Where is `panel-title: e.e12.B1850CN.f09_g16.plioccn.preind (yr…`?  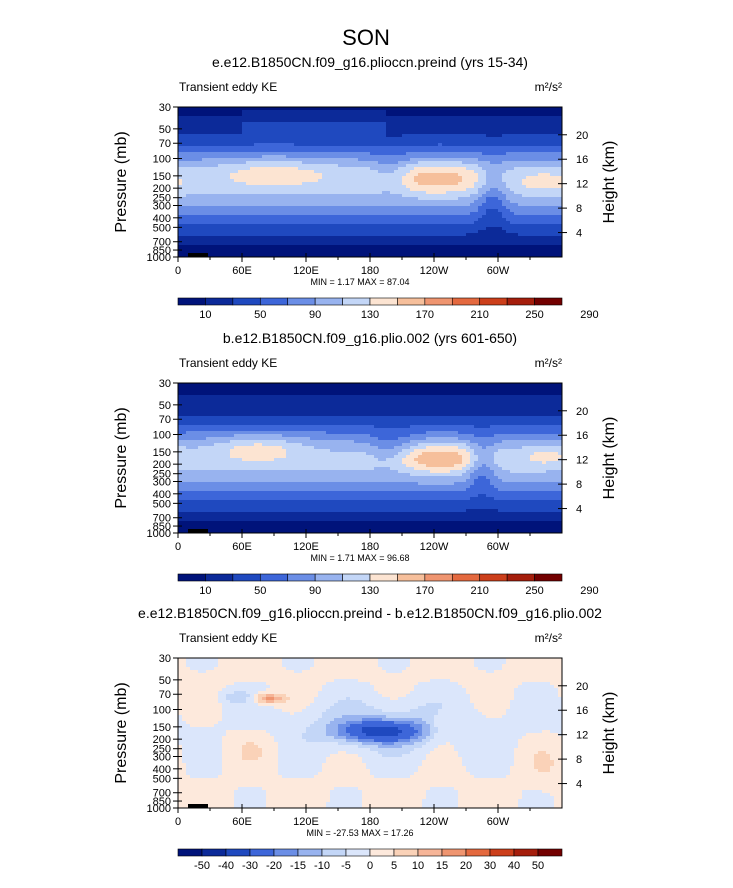 panel-title: e.e12.B1850CN.f09_g16.plioccn.preind (yr… is located at coordinates (370, 62).